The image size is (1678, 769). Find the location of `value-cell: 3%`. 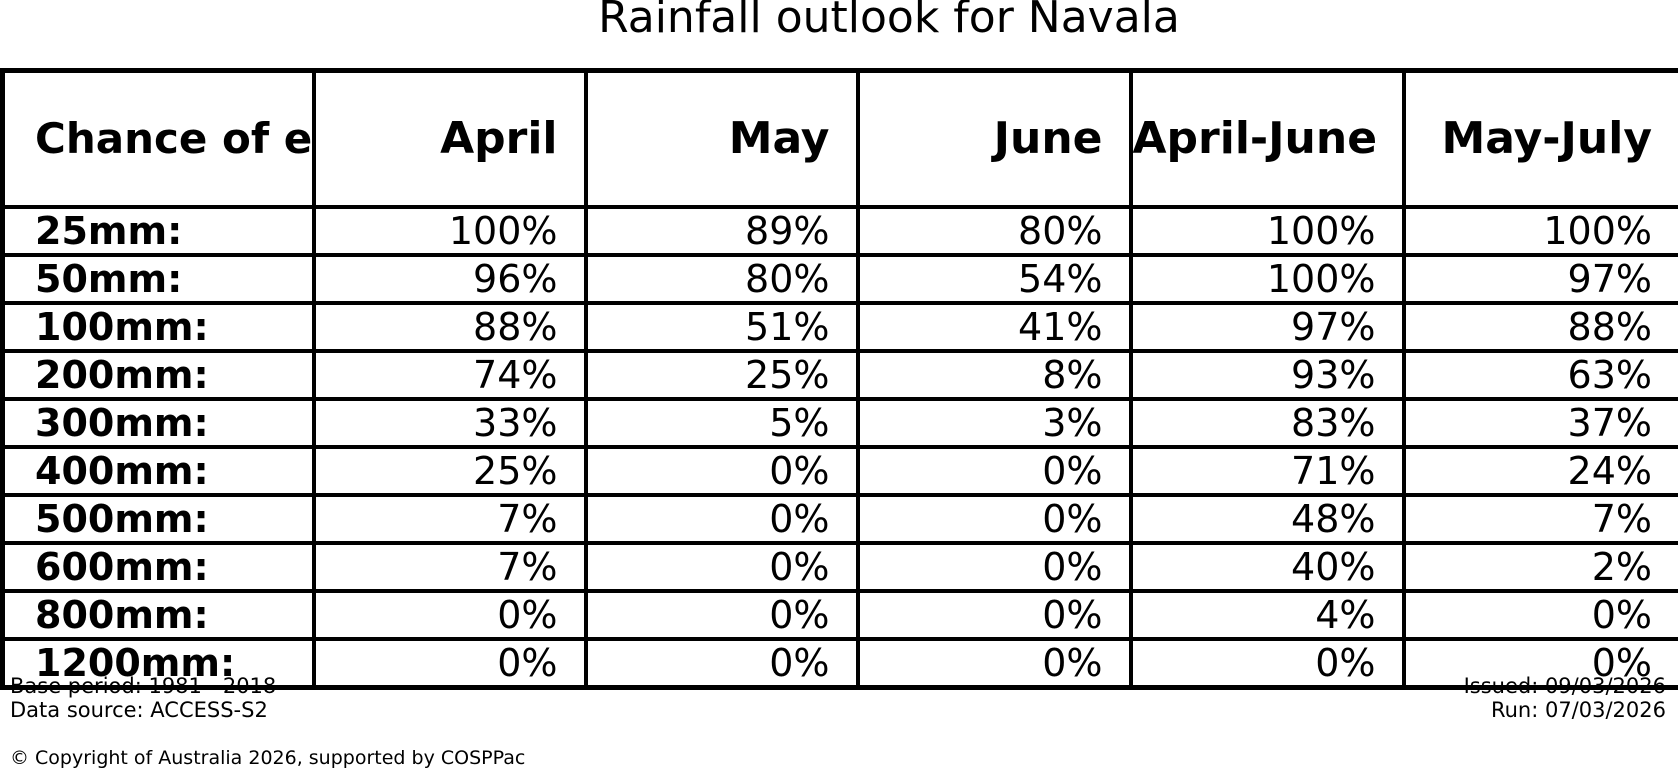

value-cell: 3% is located at coordinates (994, 422).